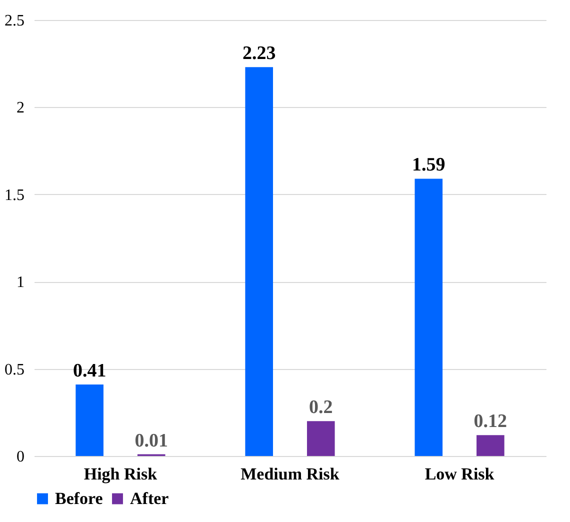  What do you see at coordinates (150, 498) in the screenshot?
I see `legend-label: After` at bounding box center [150, 498].